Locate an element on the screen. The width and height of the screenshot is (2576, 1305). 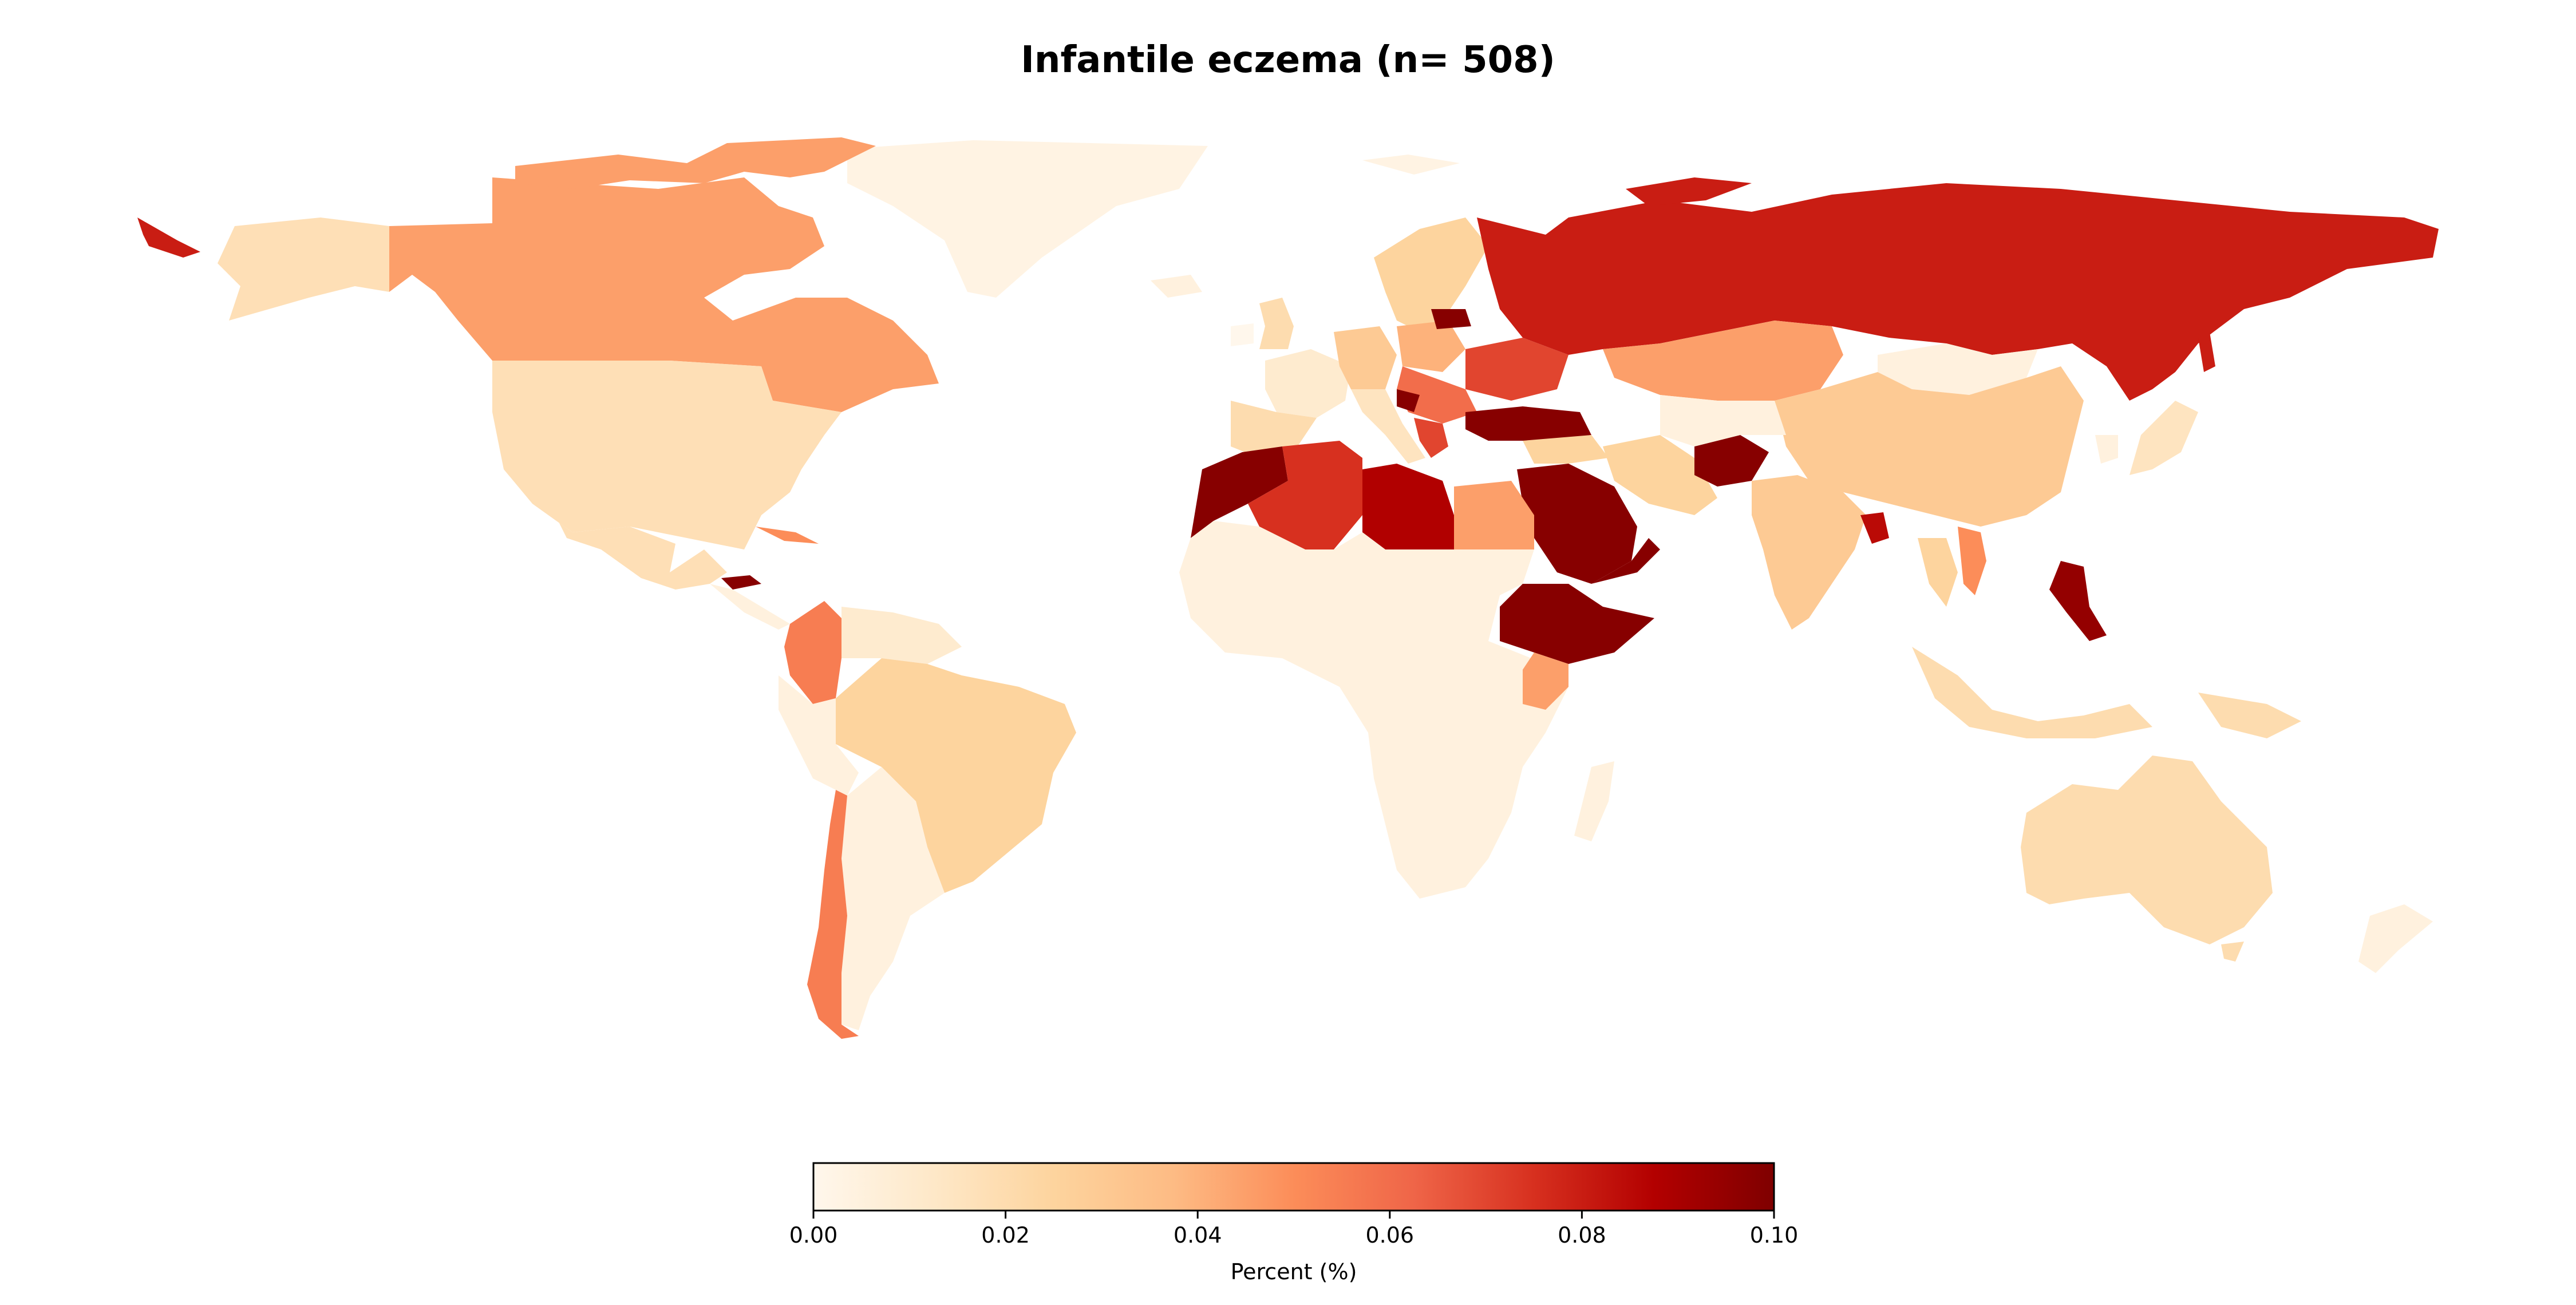
region-kazakhstan is located at coordinates (1723, 361).